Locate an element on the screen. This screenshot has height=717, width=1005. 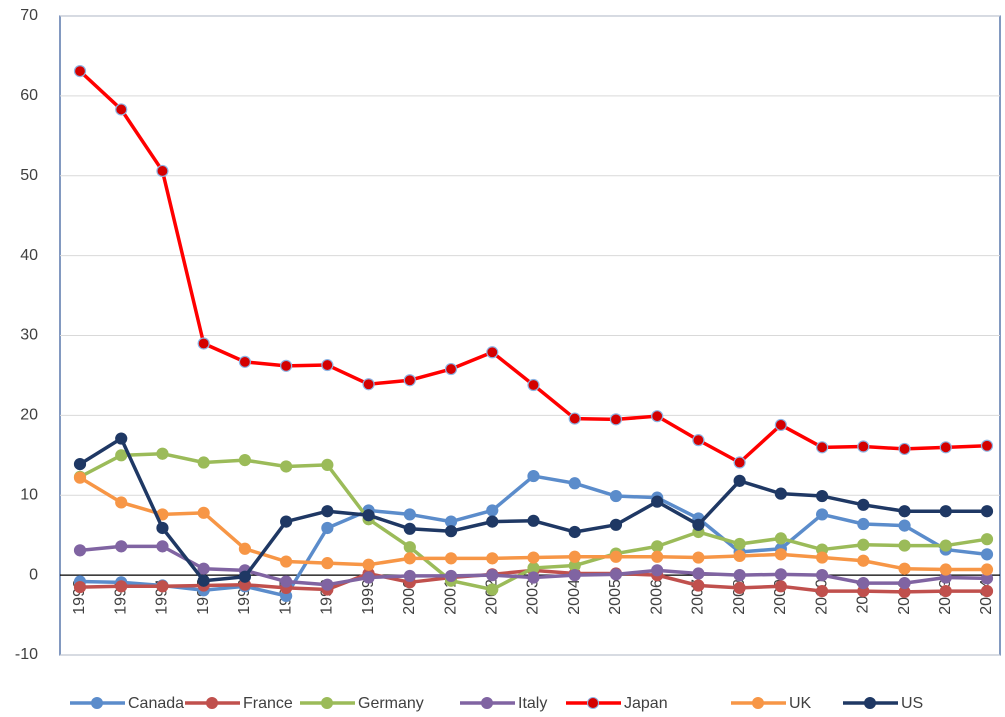
legend-label: US is located at coordinates (912, 703).